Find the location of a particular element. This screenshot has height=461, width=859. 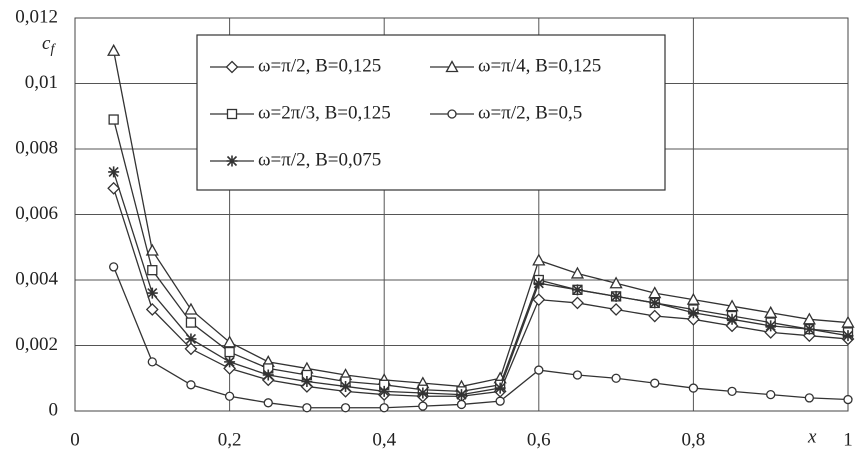

y-tick-label: 0 is located at coordinates (54, 409).